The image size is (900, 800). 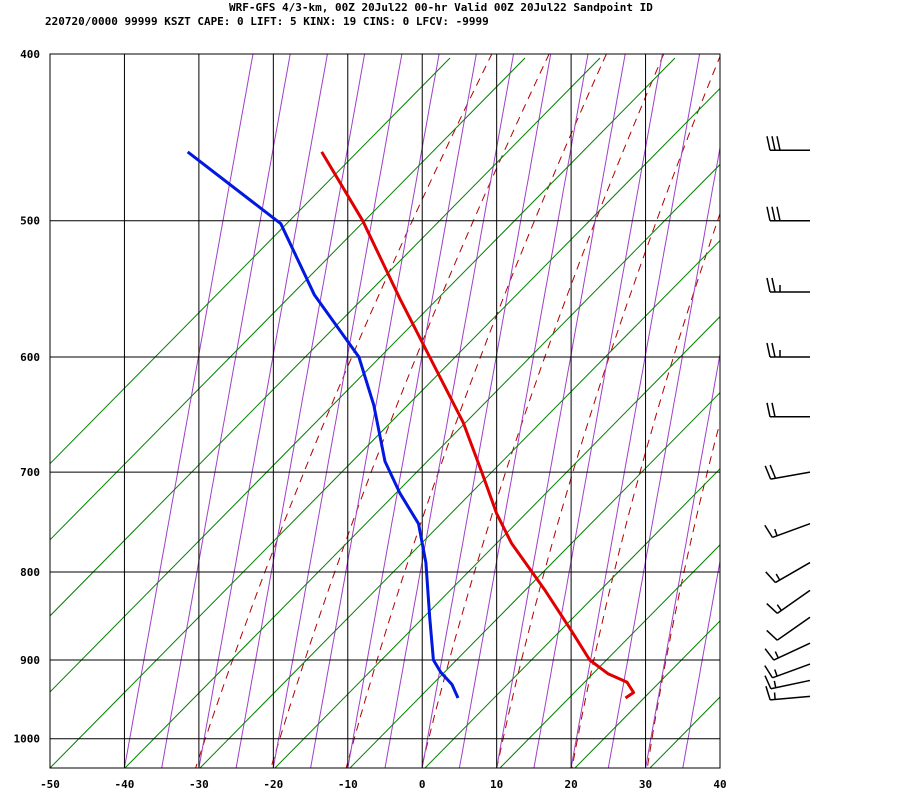 I want to click on x-tick-label: -40, so click(x=125, y=784).